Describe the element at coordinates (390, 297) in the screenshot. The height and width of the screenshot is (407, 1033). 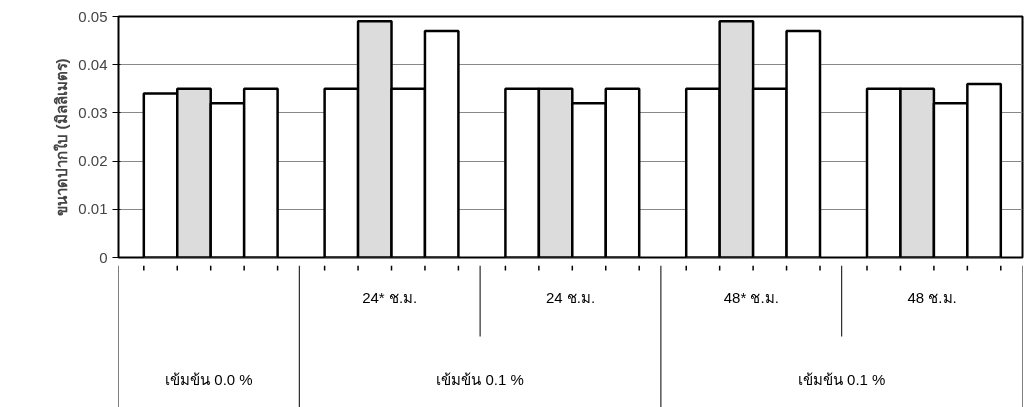
I see `x-tick-label: 24* ช.ม.` at that location.